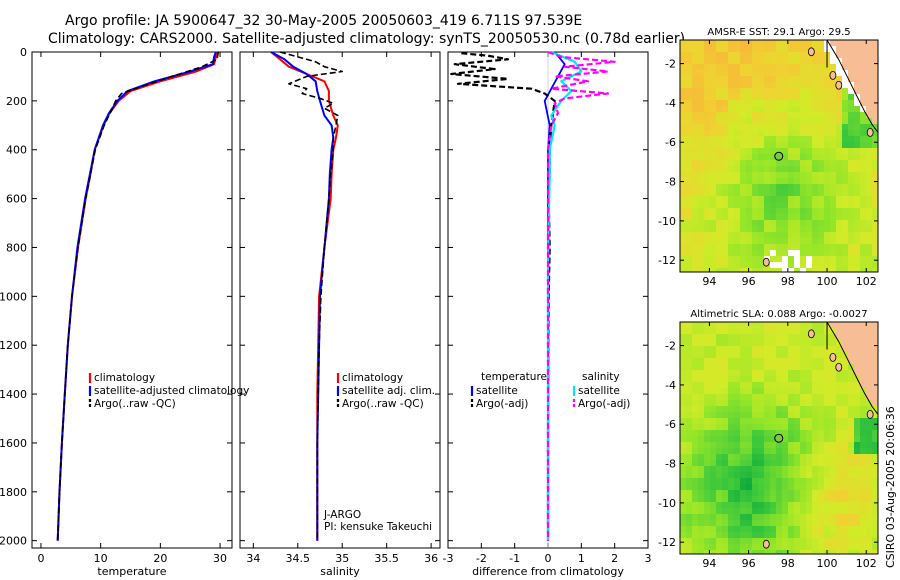 This screenshot has height=580, width=900. I want to click on island-marker, so click(811, 334).